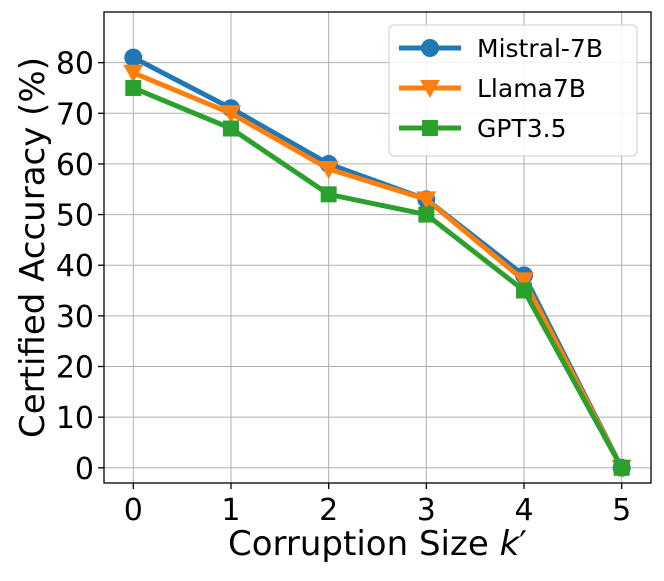 This screenshot has height=581, width=664. Describe the element at coordinates (75, 418) in the screenshot. I see `y-tick-label: 10` at that location.